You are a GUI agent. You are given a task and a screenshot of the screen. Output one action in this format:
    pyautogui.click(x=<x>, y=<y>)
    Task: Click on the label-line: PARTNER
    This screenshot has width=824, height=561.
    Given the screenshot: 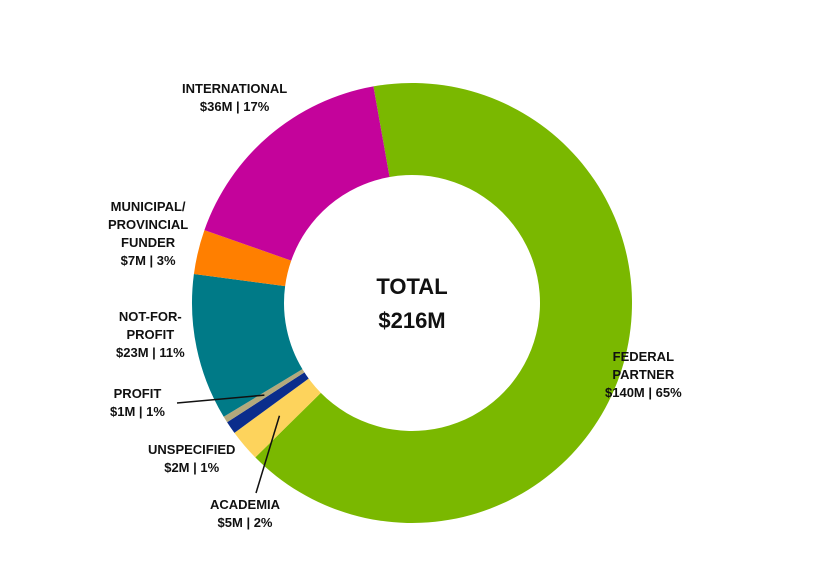 What is the action you would take?
    pyautogui.click(x=643, y=374)
    